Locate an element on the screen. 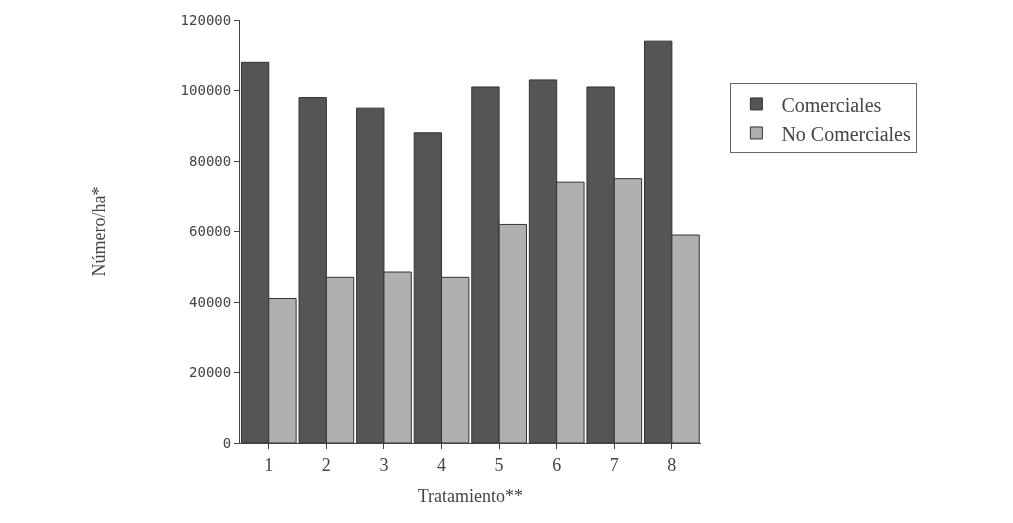 Image resolution: width=1013 pixels, height=523 pixels. x-tick-label: 4 is located at coordinates (442, 464).